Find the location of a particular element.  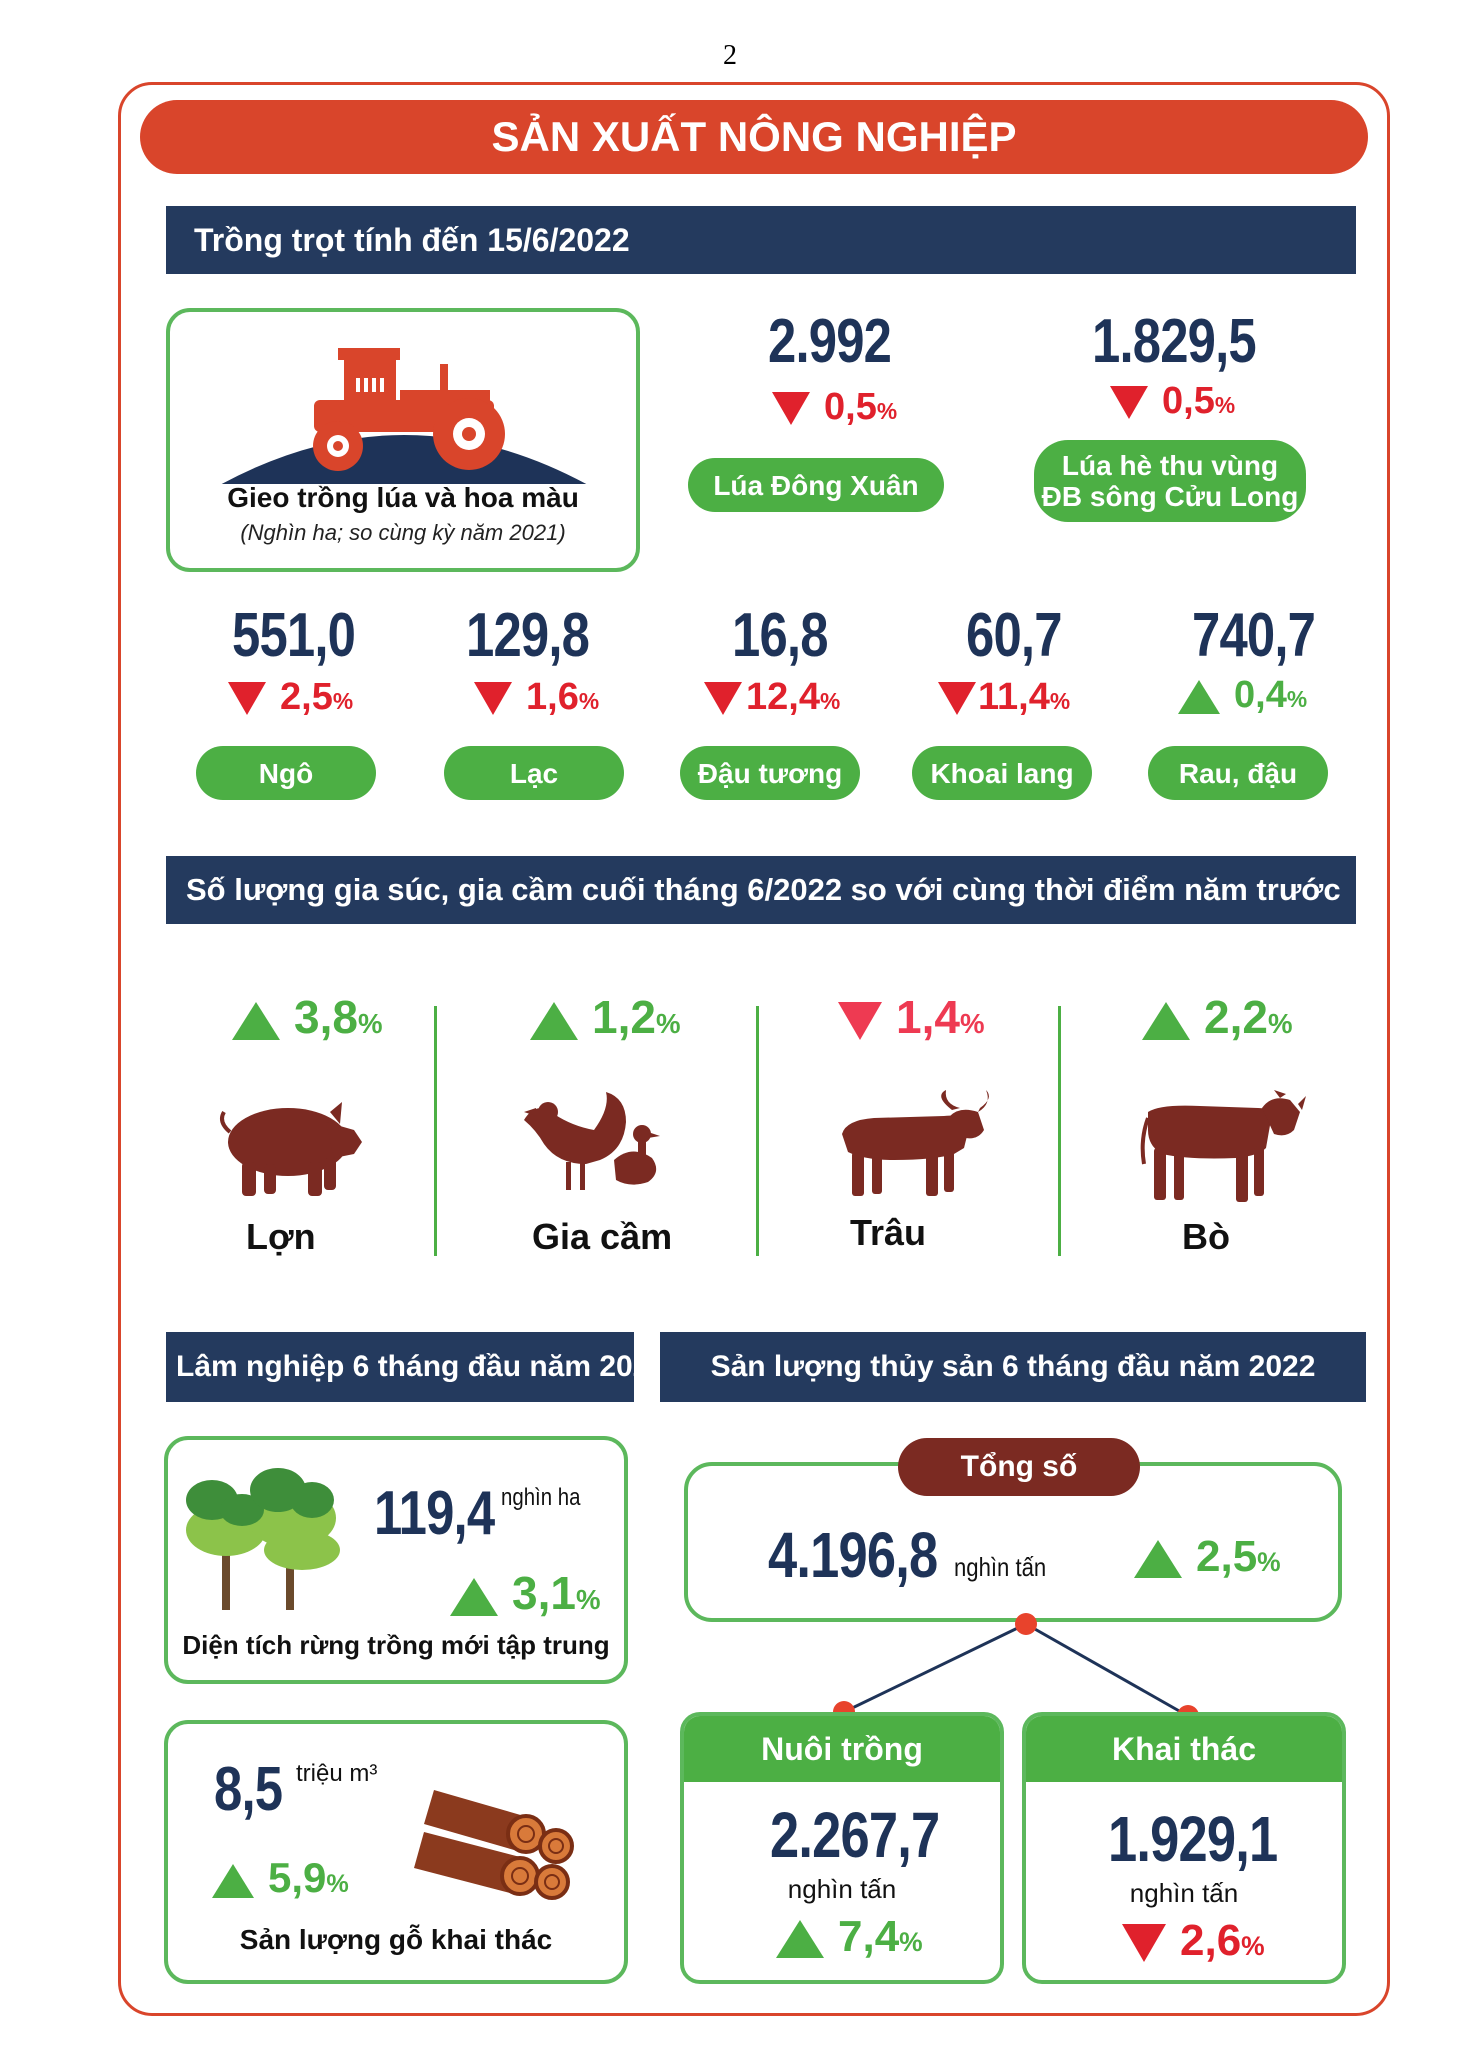

aquaculture-card: Nuôi trồng 2.267,7 nghìn tấn 7,4% is located at coordinates (842, 1848).